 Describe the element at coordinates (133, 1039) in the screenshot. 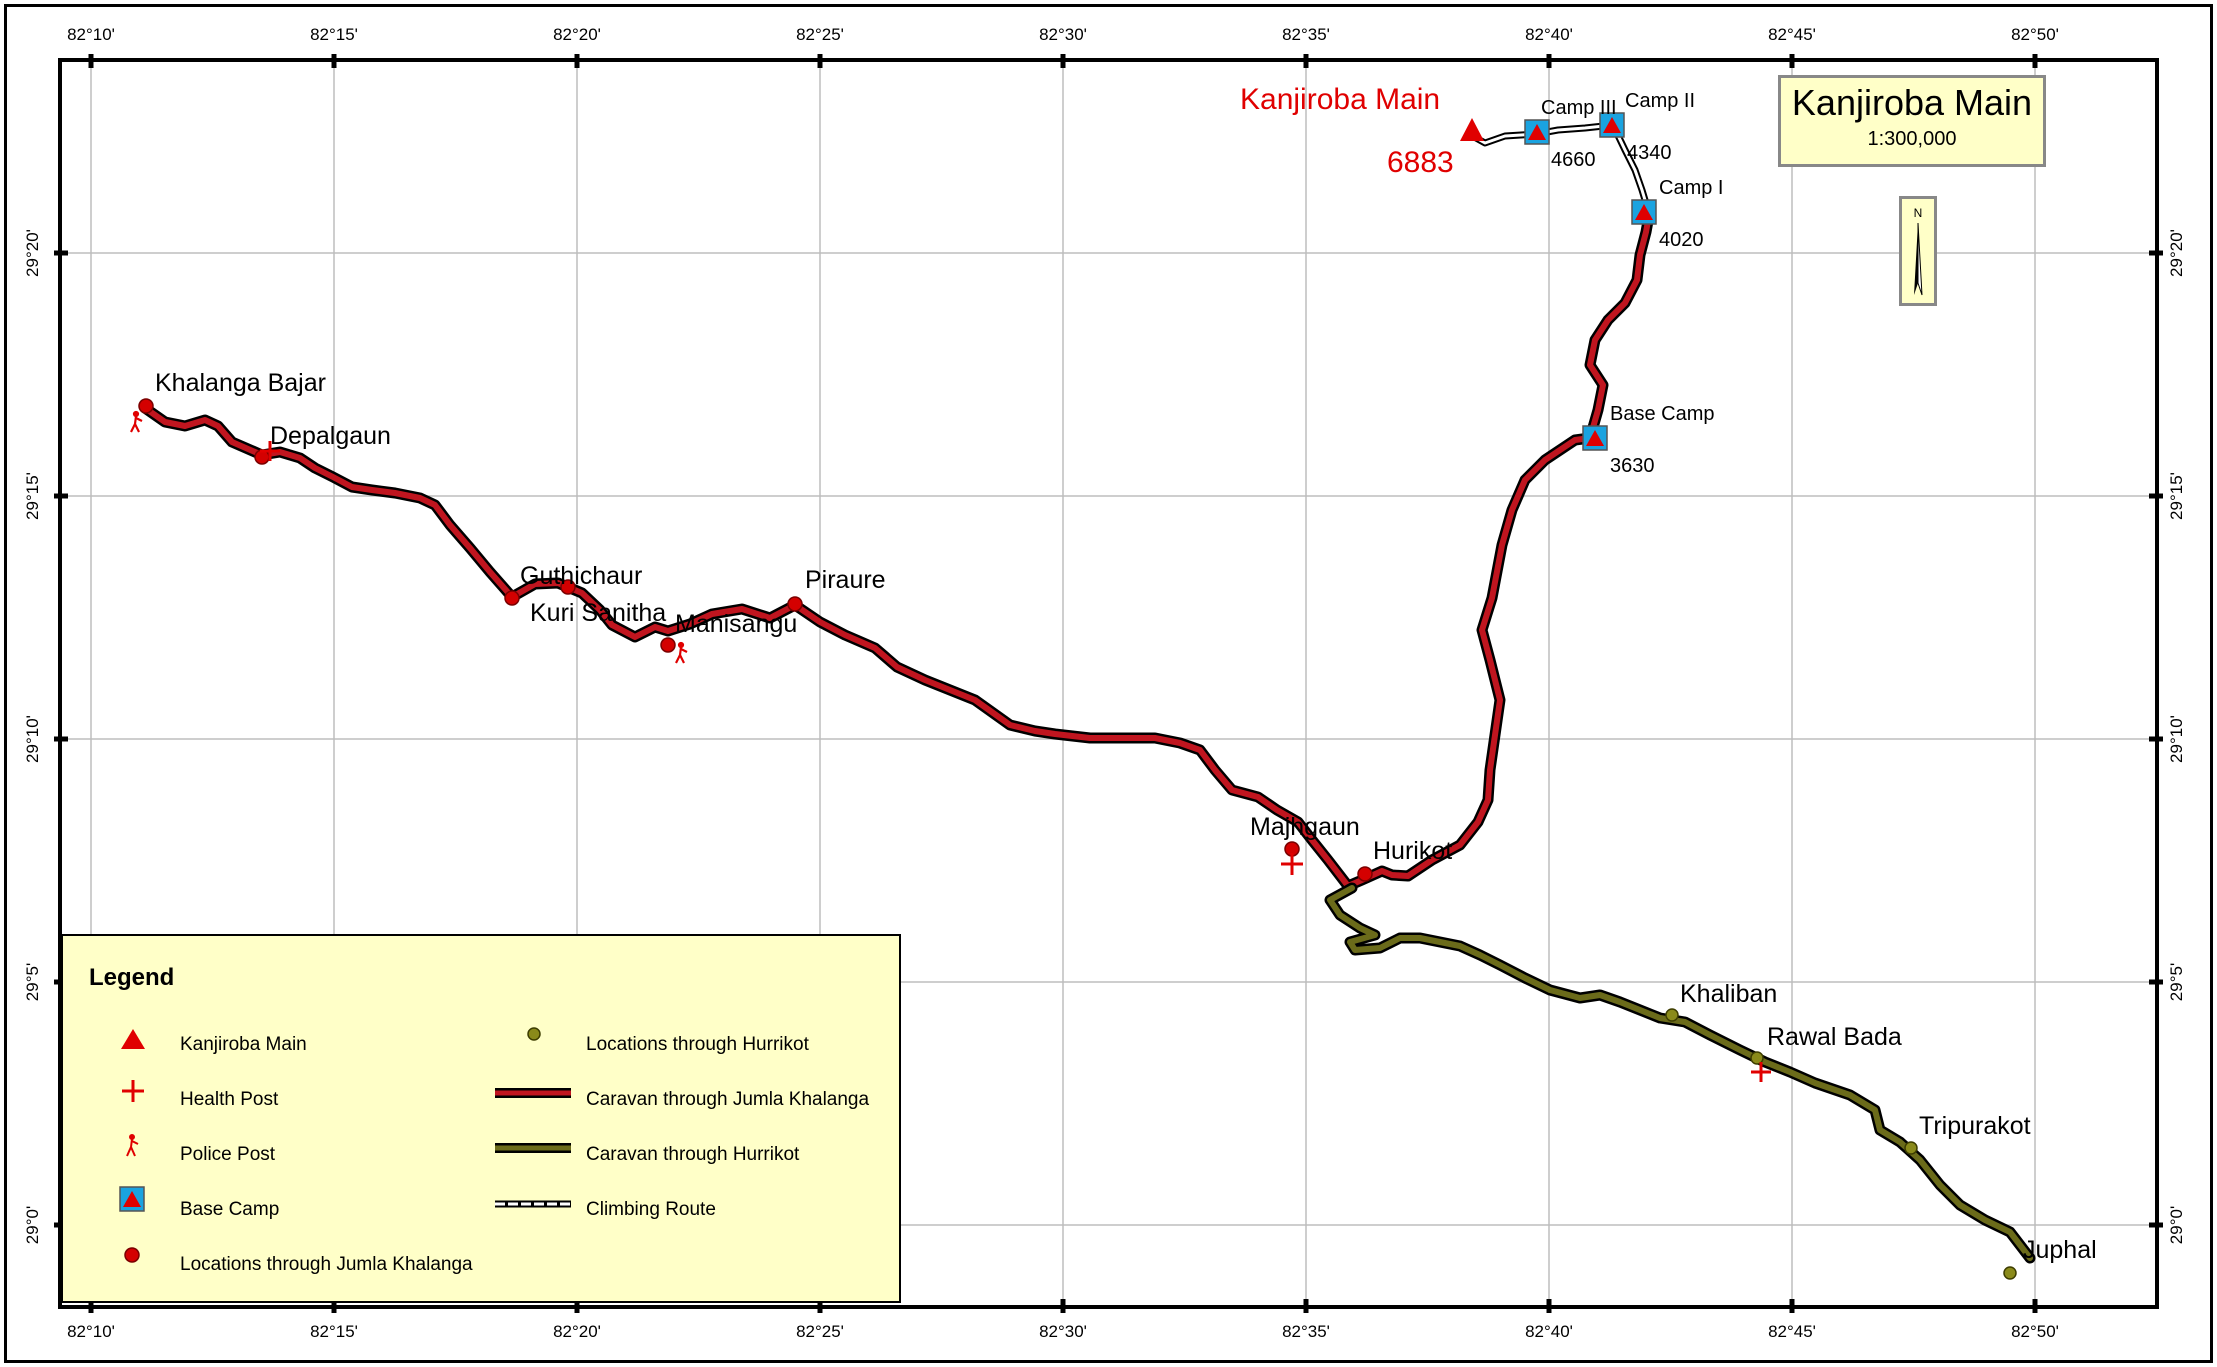

I see `triangle-icon` at that location.